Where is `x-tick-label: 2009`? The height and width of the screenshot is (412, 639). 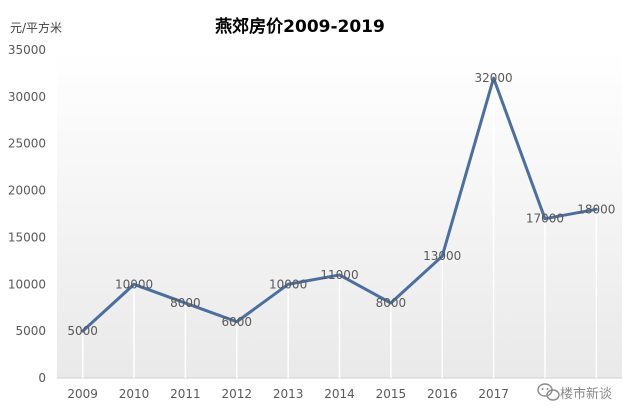
x-tick-label: 2009 is located at coordinates (82, 394).